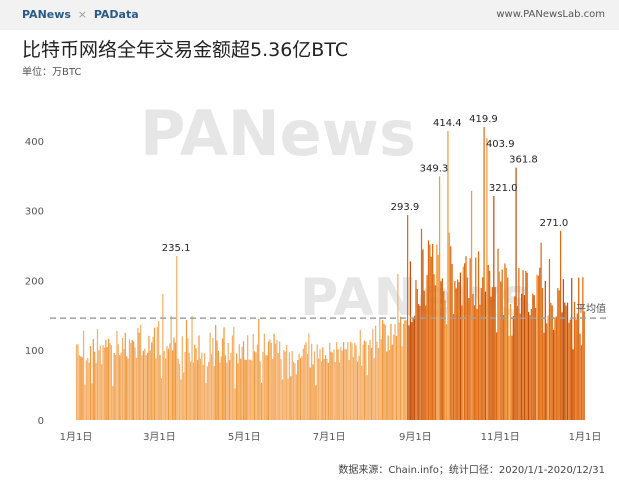 The image size is (619, 490). Describe the element at coordinates (159, 437) in the screenshot. I see `x-tick-label: 3月1日` at that location.